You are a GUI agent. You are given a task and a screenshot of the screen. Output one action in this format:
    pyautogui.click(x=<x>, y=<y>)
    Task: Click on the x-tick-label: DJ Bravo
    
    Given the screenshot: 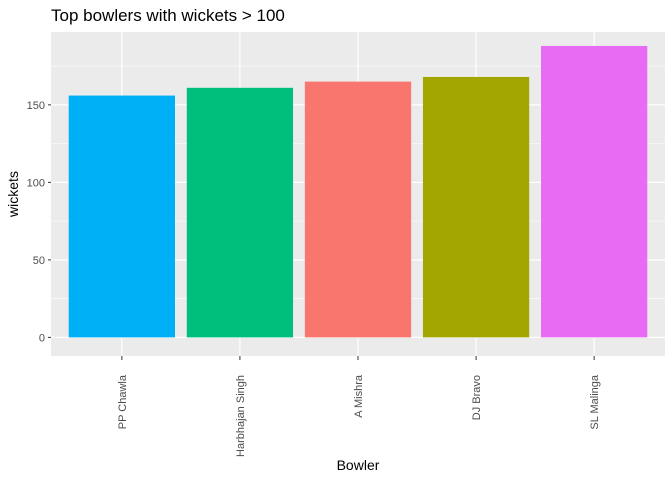 What is the action you would take?
    pyautogui.click(x=477, y=397)
    